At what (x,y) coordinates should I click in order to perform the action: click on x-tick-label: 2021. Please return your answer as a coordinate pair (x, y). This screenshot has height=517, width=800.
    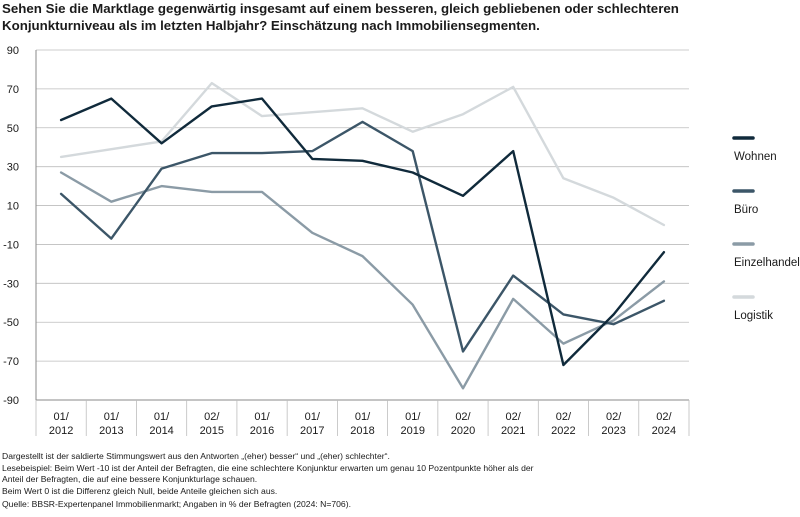
    Looking at the image, I should click on (513, 431).